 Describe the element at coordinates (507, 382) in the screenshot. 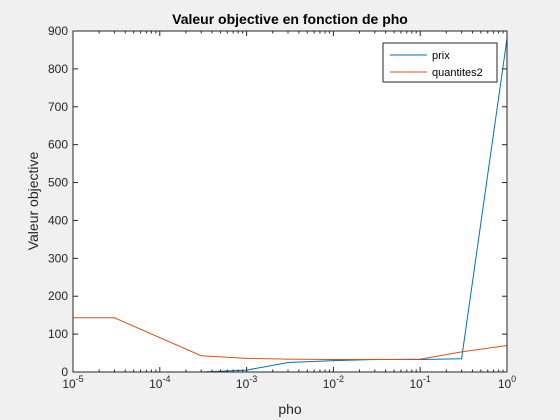

I see `x-tick-label: 10⁰` at that location.